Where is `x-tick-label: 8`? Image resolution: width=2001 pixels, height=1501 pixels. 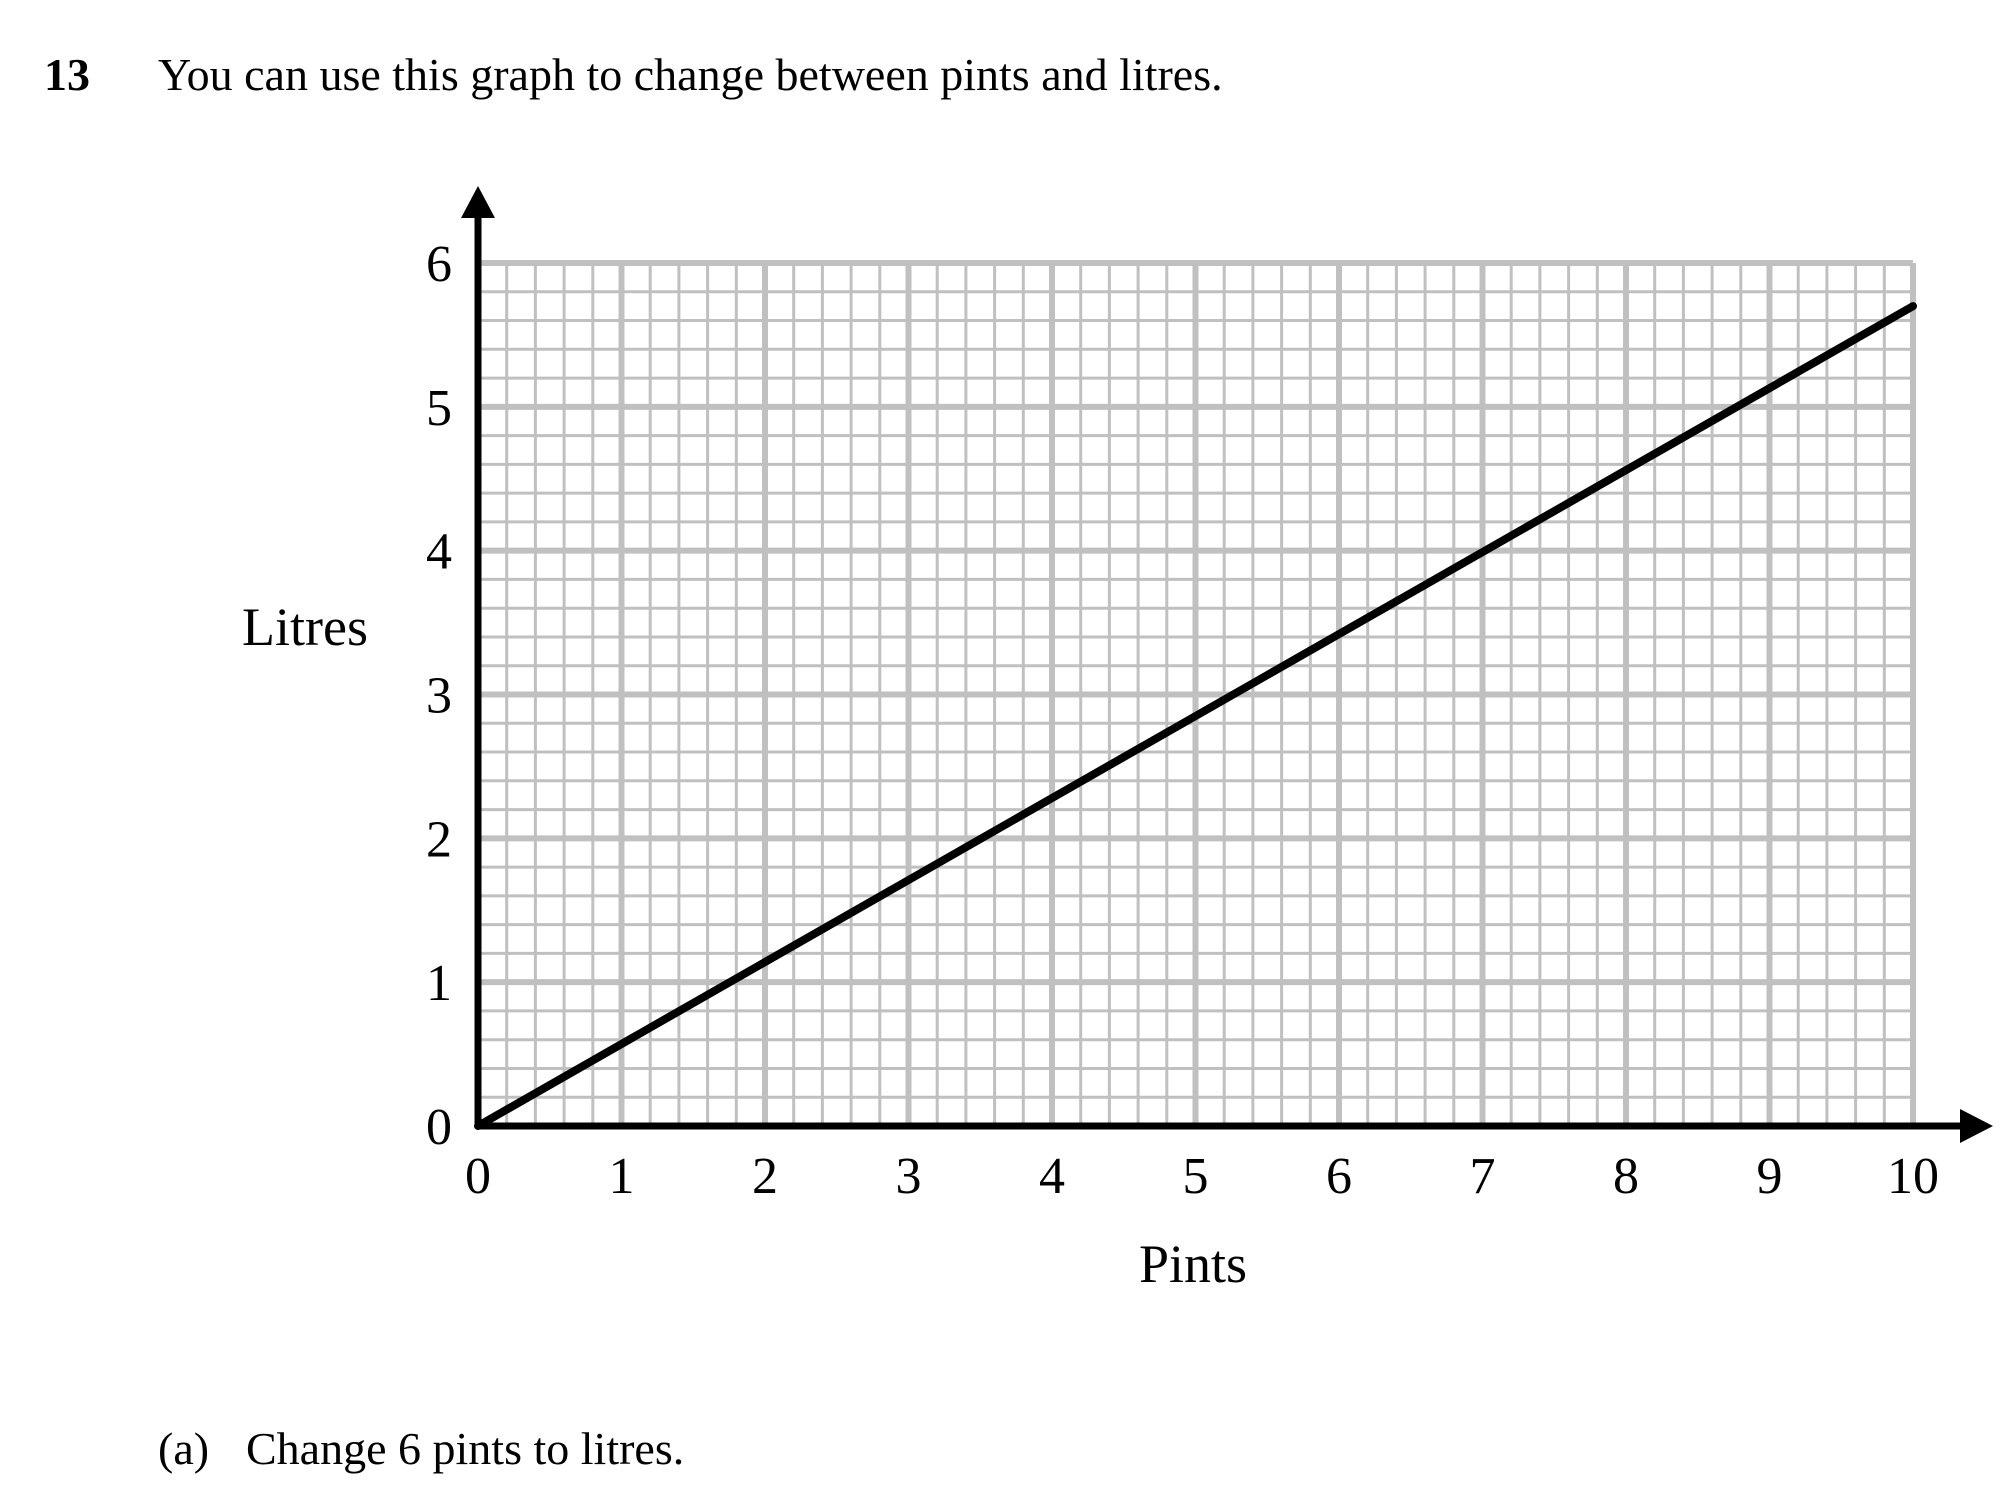
x-tick-label: 8 is located at coordinates (1626, 1176).